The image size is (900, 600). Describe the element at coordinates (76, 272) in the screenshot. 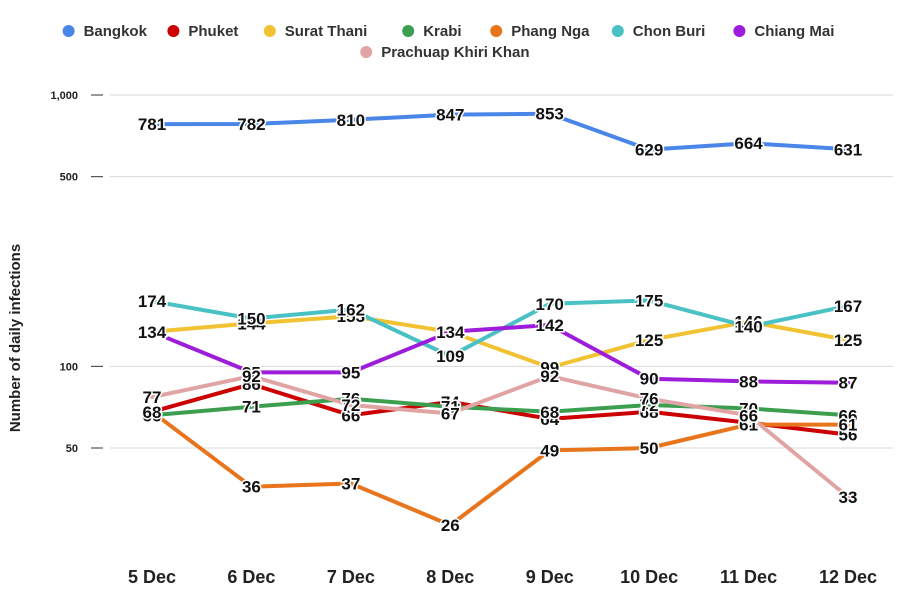

I see `y-axis-ticks: 1,000 500 100 50` at that location.